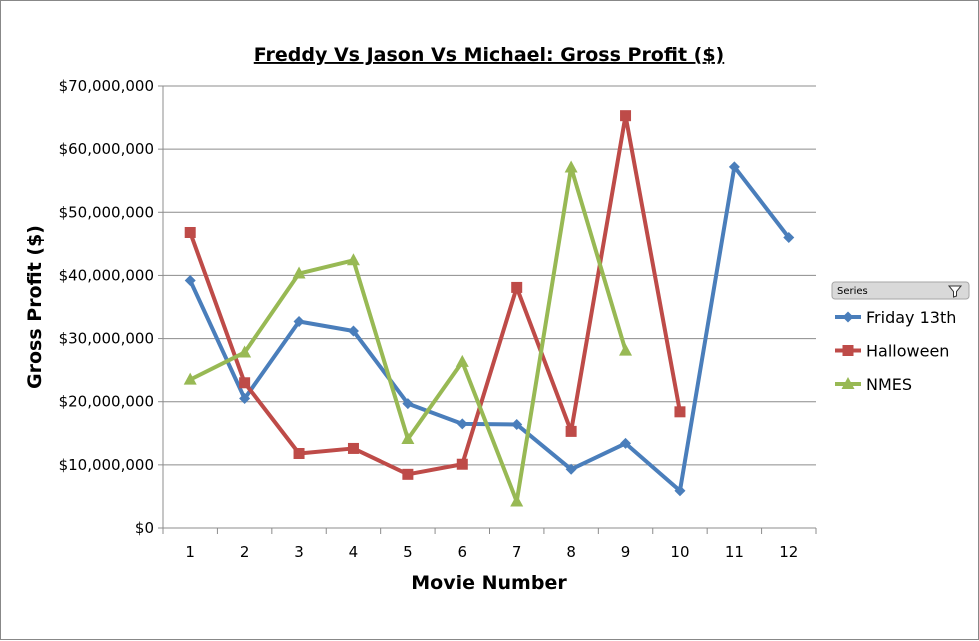  I want to click on x-tick-label: 1, so click(190, 552).